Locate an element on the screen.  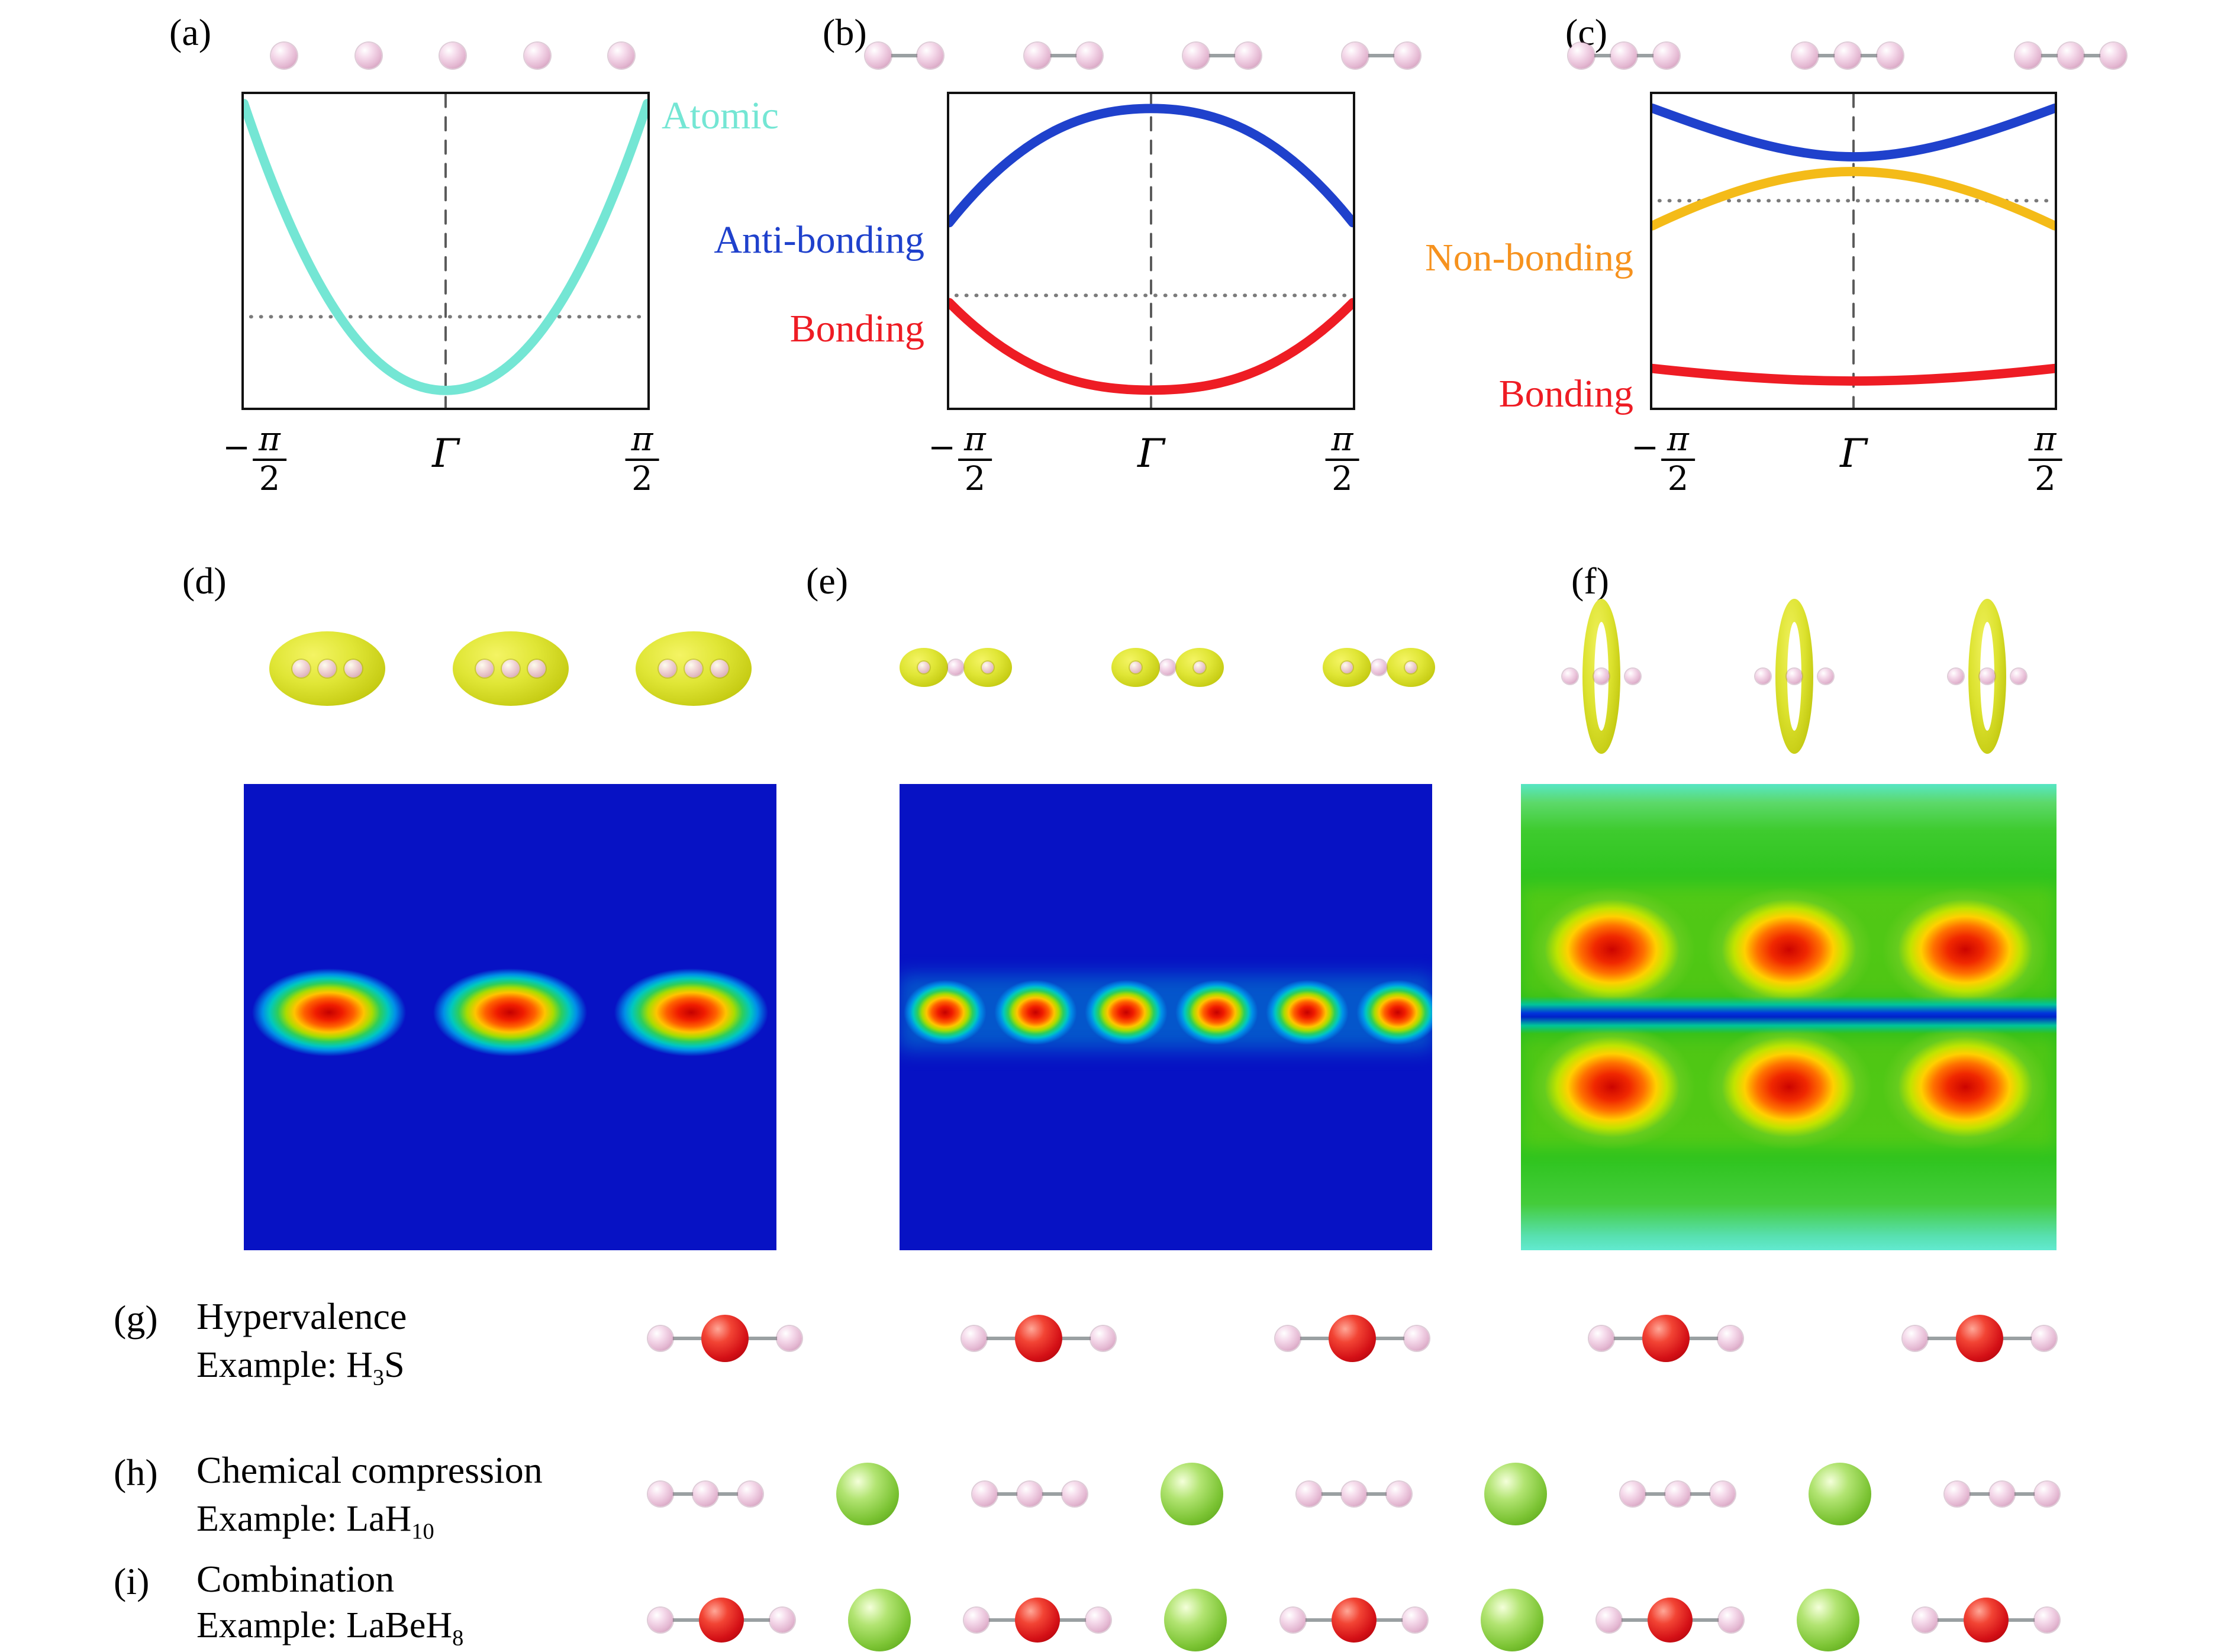
sulfur-atom is located at coordinates (1352, 1339).